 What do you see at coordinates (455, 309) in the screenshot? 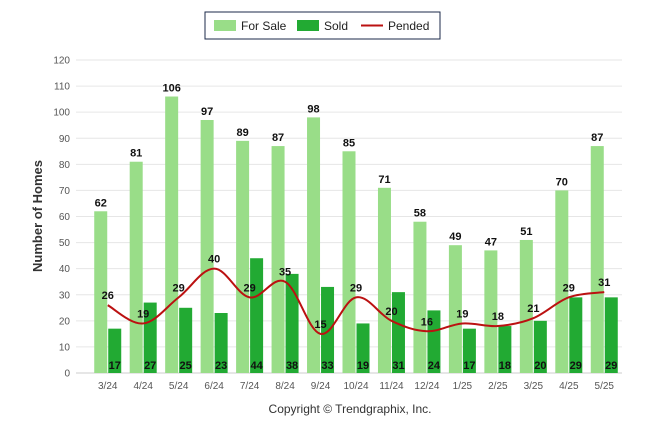
I see `bar-for-sale-1/25` at bounding box center [455, 309].